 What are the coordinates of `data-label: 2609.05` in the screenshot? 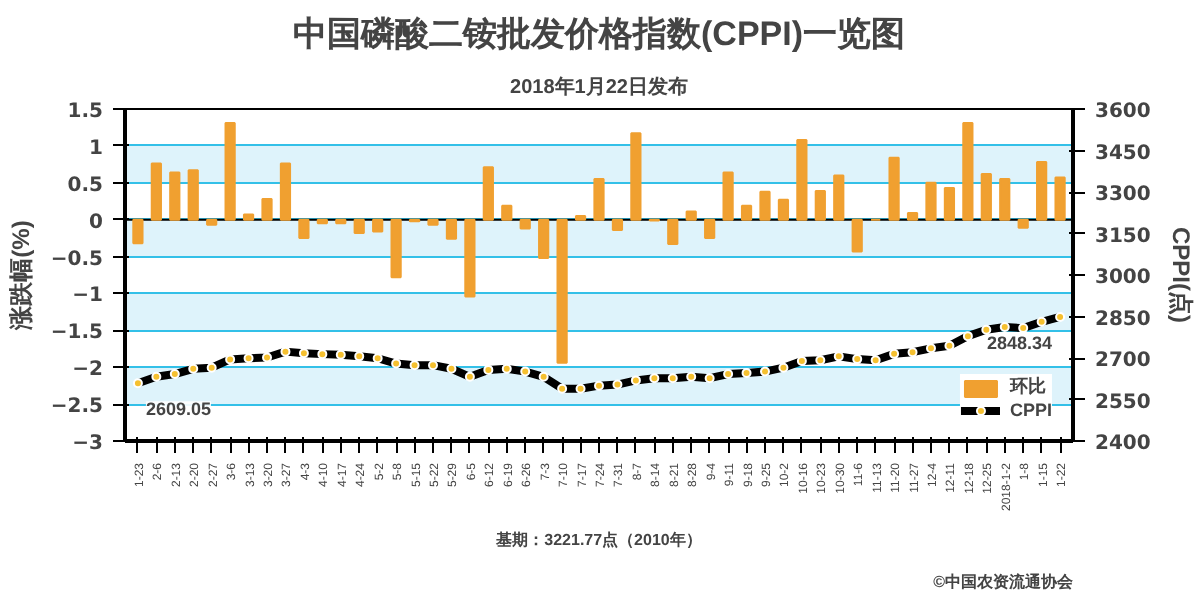 It's located at (178, 409).